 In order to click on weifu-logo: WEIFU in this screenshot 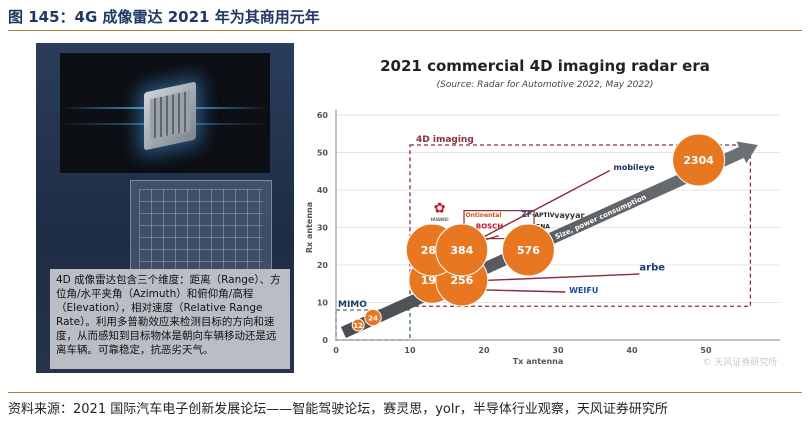, I will do `click(583, 290)`.